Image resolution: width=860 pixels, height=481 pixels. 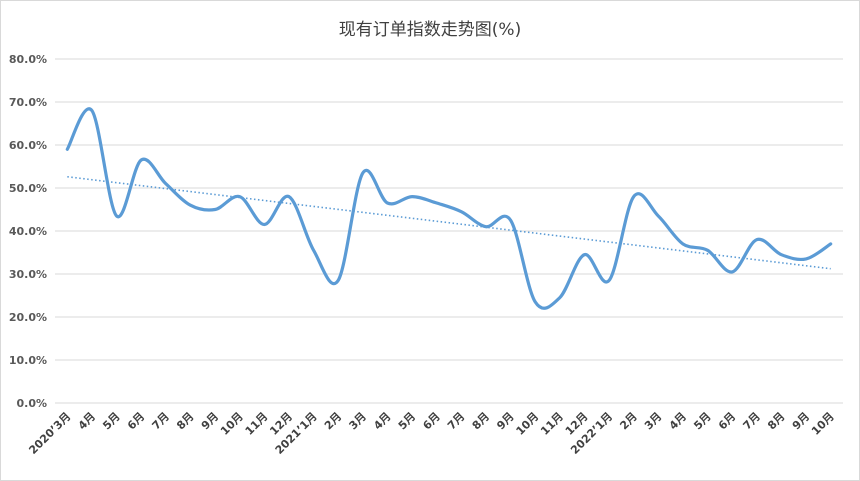 I want to click on y-tick-label: 0.0%, so click(x=31, y=403).